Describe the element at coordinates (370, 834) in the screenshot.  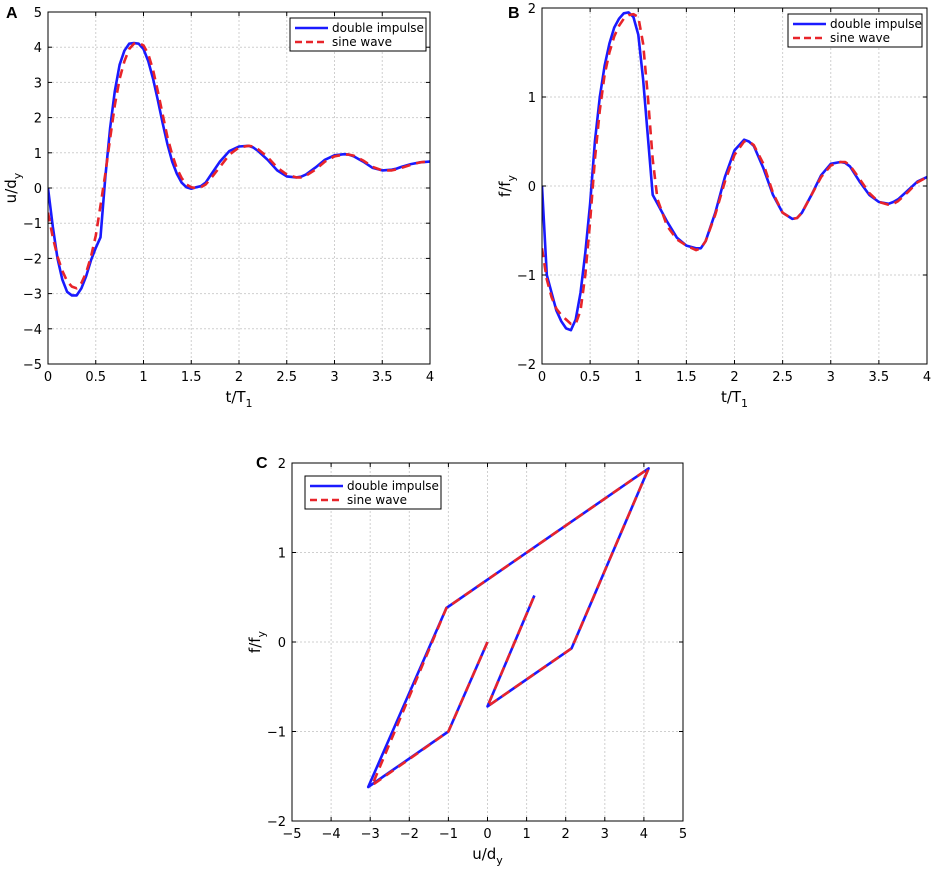
I see `x-tick-label: −3` at that location.